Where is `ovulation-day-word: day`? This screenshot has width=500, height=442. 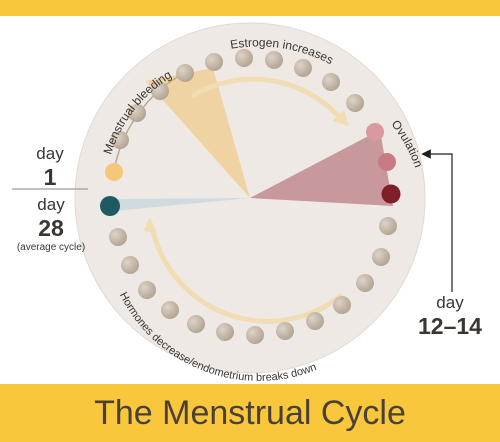
ovulation-day-word: day is located at coordinates (450, 302).